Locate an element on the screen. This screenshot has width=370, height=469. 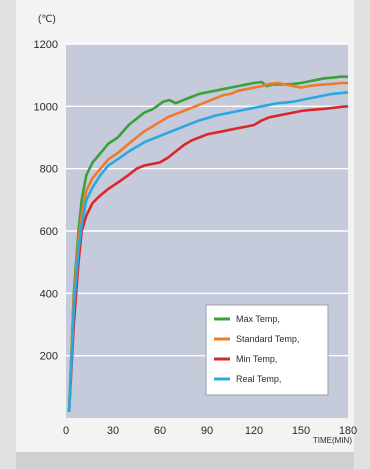
x-tick-label: 120 is located at coordinates (254, 431).